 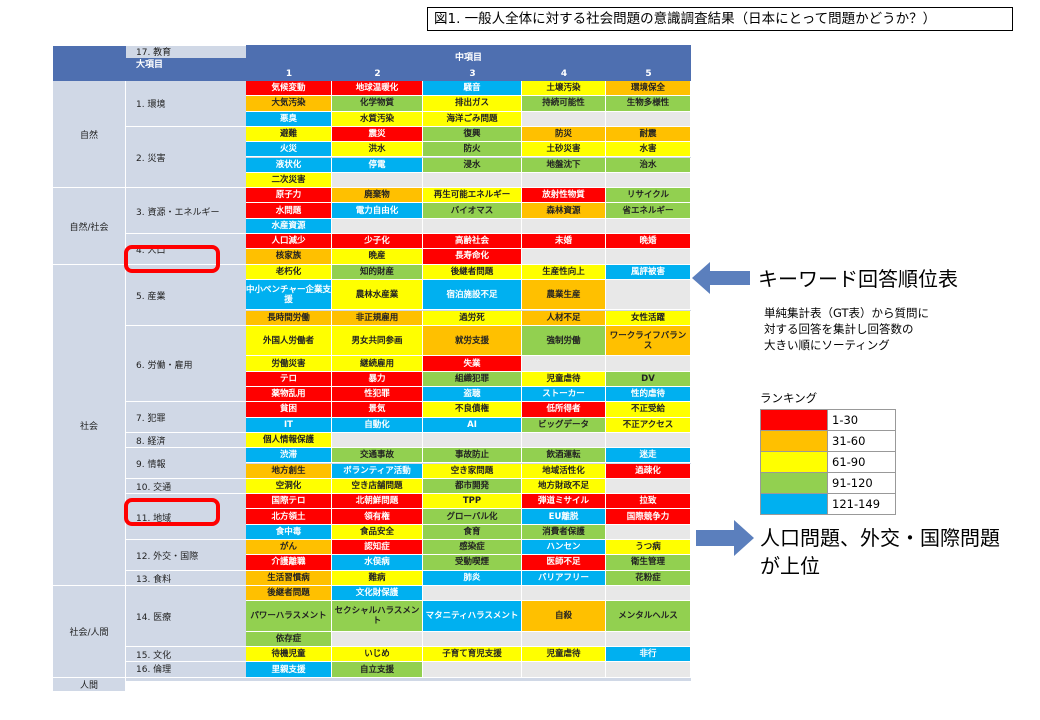 I want to click on header-col-5: 5, so click(x=648, y=74).